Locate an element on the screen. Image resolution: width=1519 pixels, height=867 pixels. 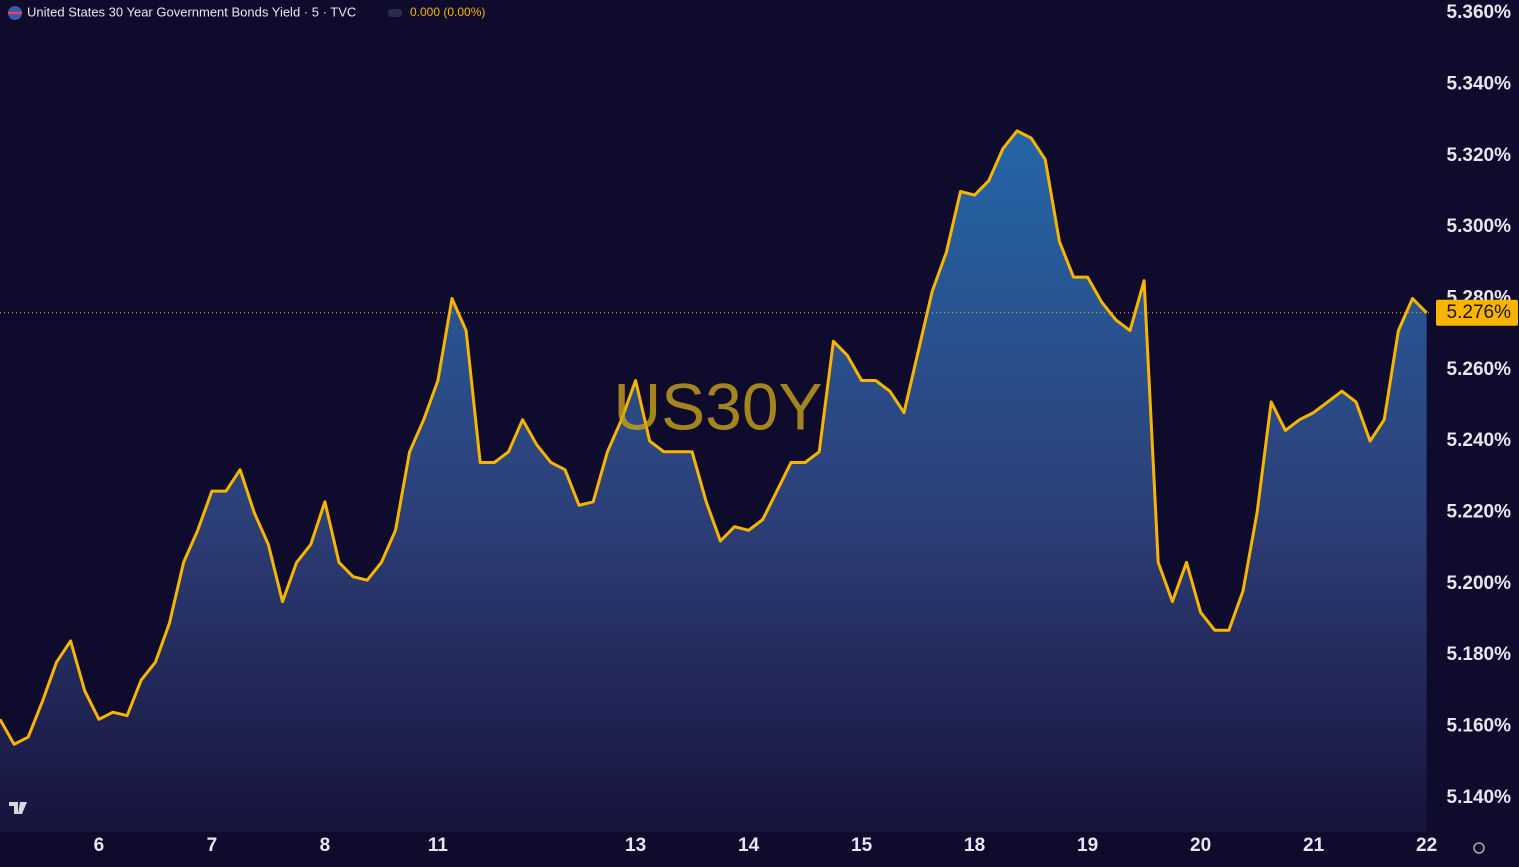
x-tick-label: 20 is located at coordinates (1200, 845).